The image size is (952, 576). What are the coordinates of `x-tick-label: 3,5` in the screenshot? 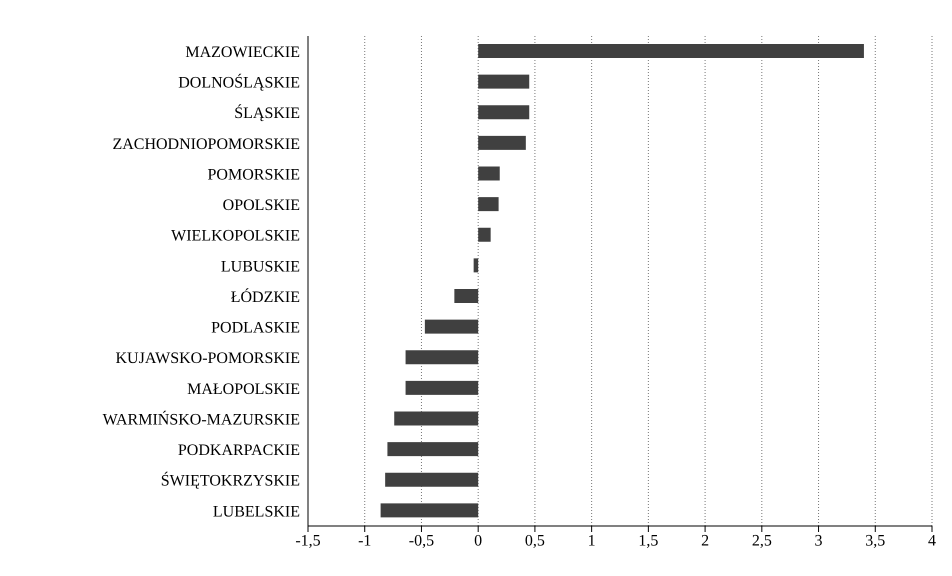 It's located at (875, 541).